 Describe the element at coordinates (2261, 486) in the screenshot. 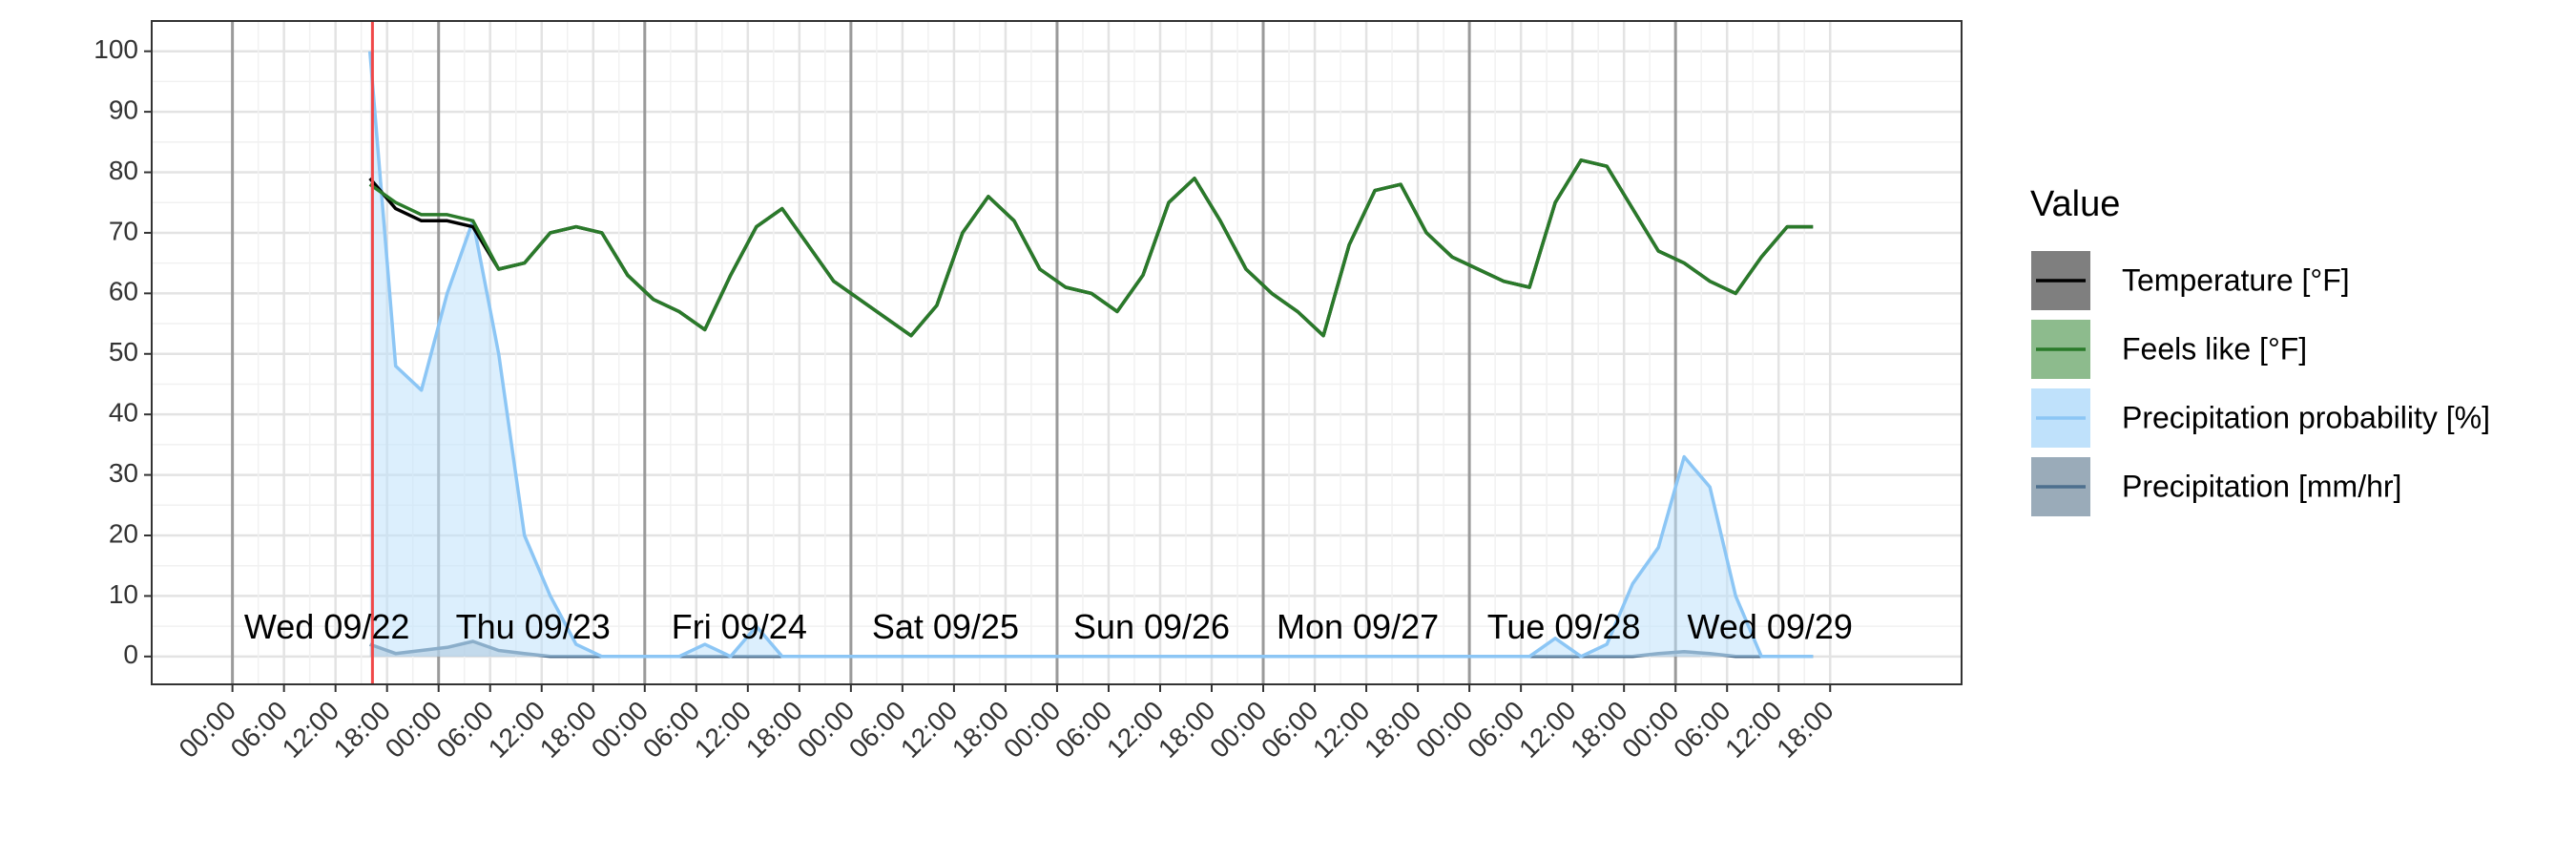

I see `legend-label: Precipitation [mm/hr]` at that location.